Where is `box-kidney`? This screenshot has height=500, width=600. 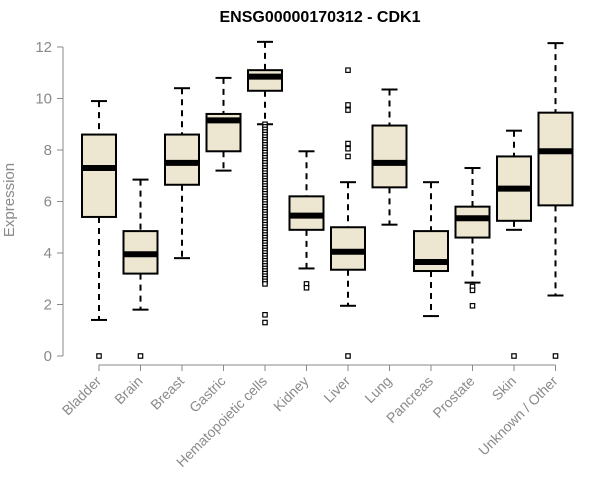 box-kidney is located at coordinates (306, 220).